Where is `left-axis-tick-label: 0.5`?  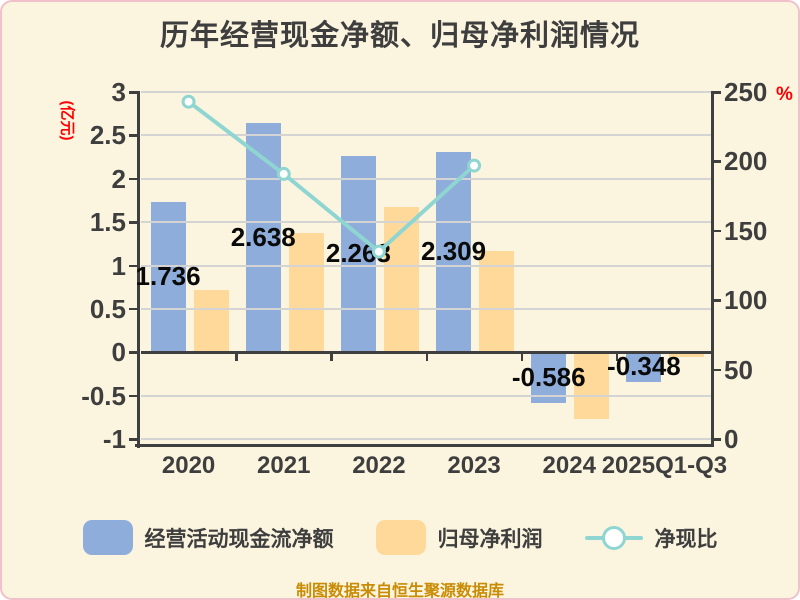
left-axis-tick-label: 0.5 is located at coordinates (107, 308).